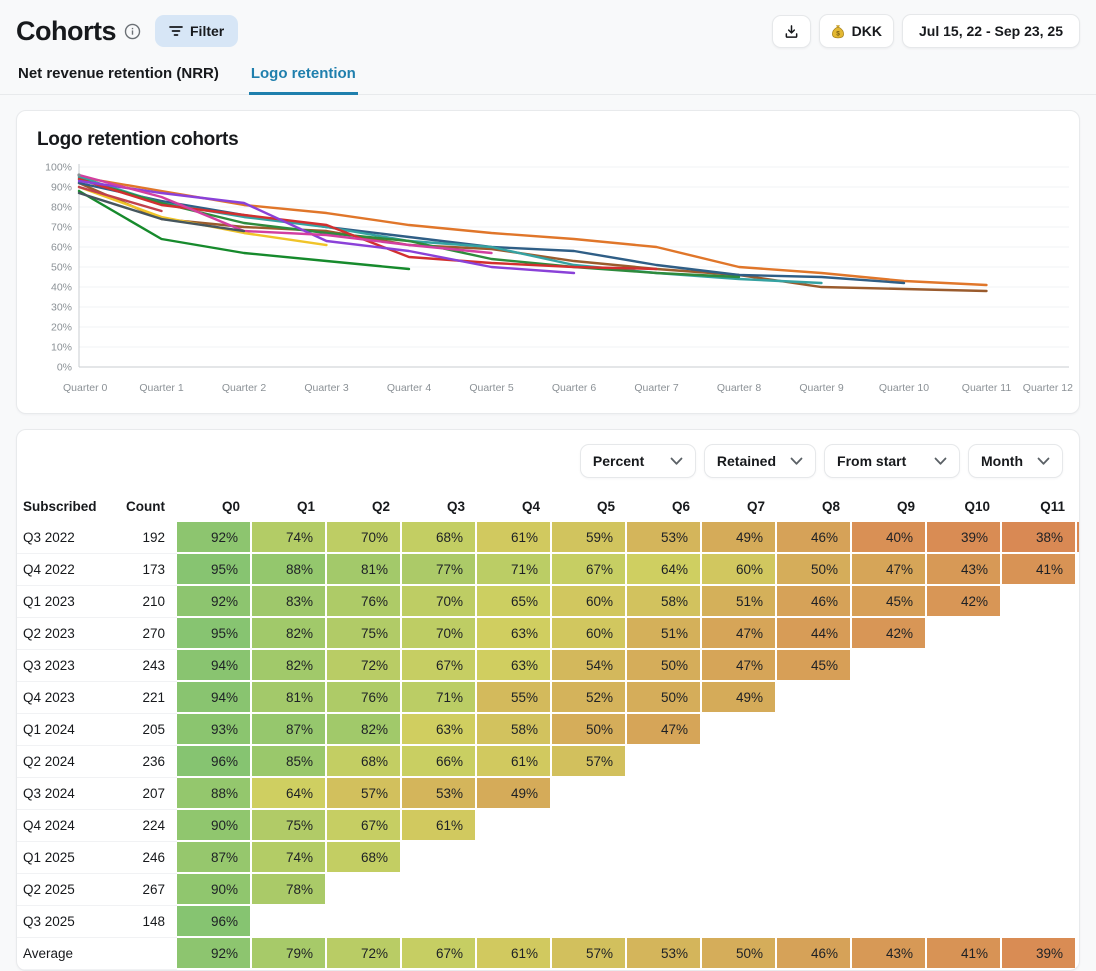 The width and height of the screenshot is (1096, 971). I want to click on cohort-cell: 66%, so click(439, 762).